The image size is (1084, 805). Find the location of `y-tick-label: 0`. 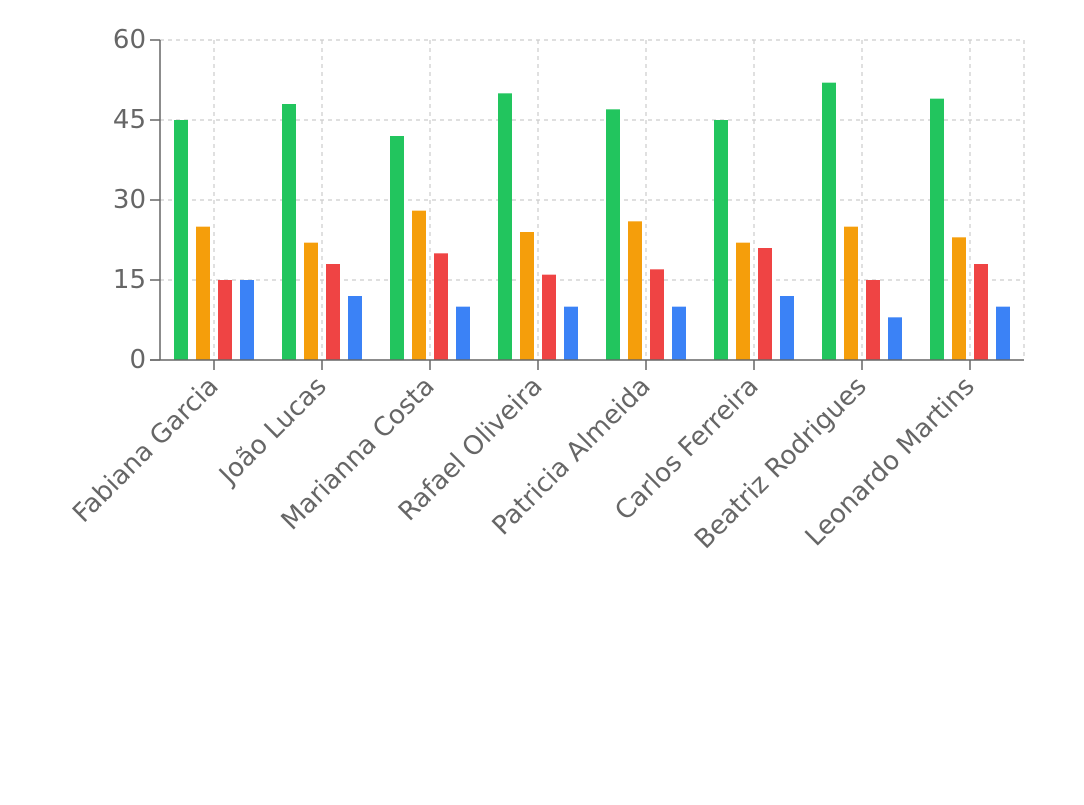

y-tick-label: 0 is located at coordinates (137, 360).